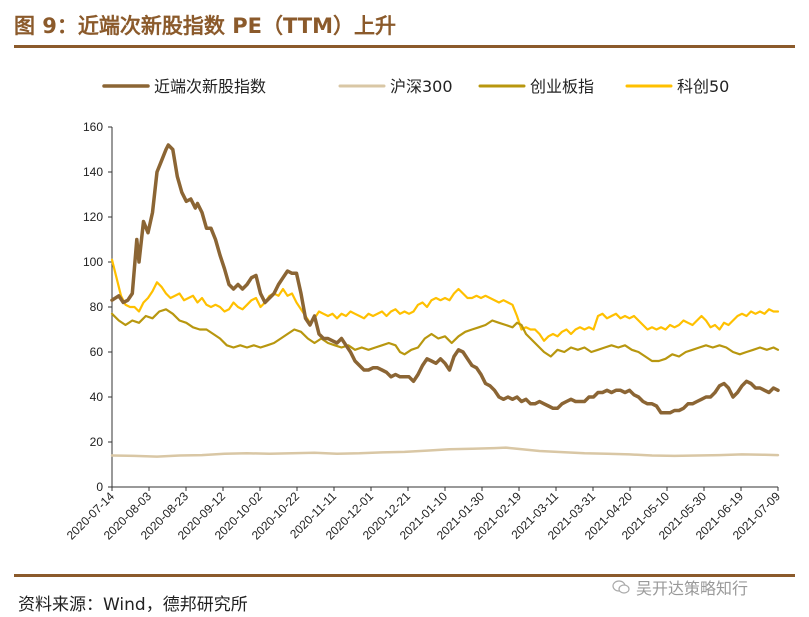 The height and width of the screenshot is (617, 809). What do you see at coordinates (404, 575) in the screenshot?
I see `footer-divider` at bounding box center [404, 575].